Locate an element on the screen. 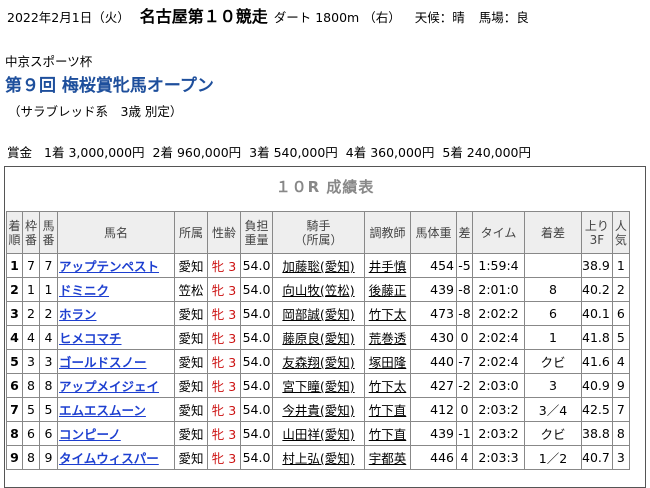 The width and height of the screenshot is (650, 488). col-popularity: 人気 is located at coordinates (620, 232).